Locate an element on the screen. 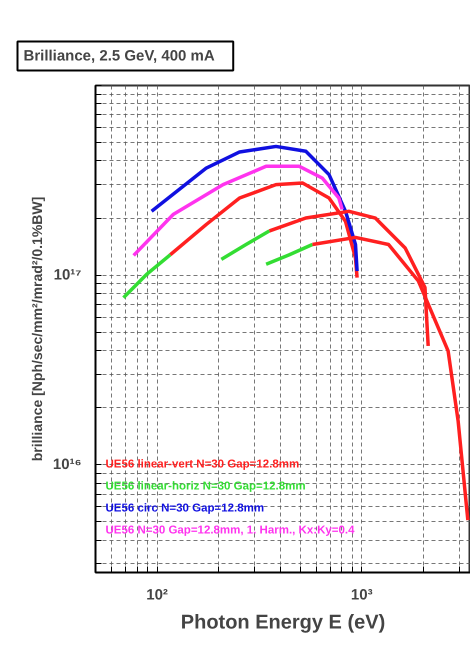 The width and height of the screenshot is (470, 662). x-tick-label: 10² is located at coordinates (157, 595).